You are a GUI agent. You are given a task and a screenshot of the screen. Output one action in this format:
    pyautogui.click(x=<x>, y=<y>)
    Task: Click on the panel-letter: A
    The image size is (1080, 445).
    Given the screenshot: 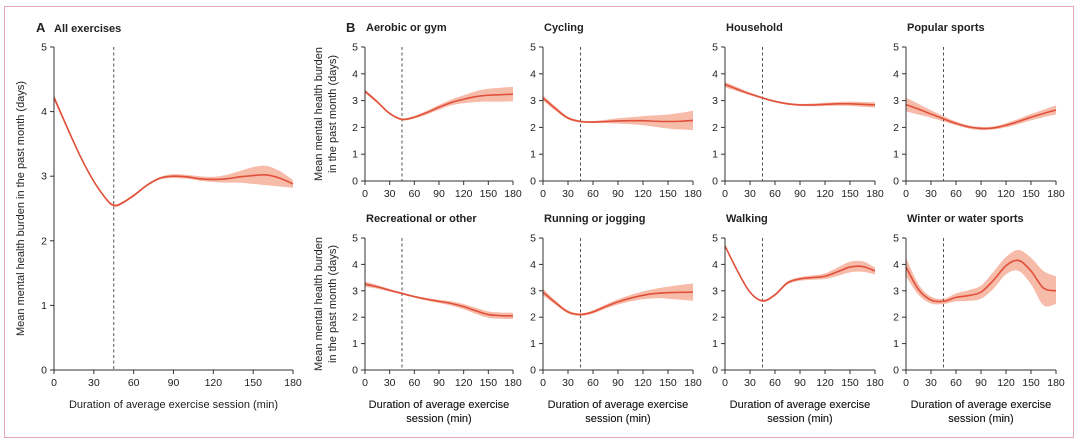 What is the action you would take?
    pyautogui.click(x=41, y=27)
    